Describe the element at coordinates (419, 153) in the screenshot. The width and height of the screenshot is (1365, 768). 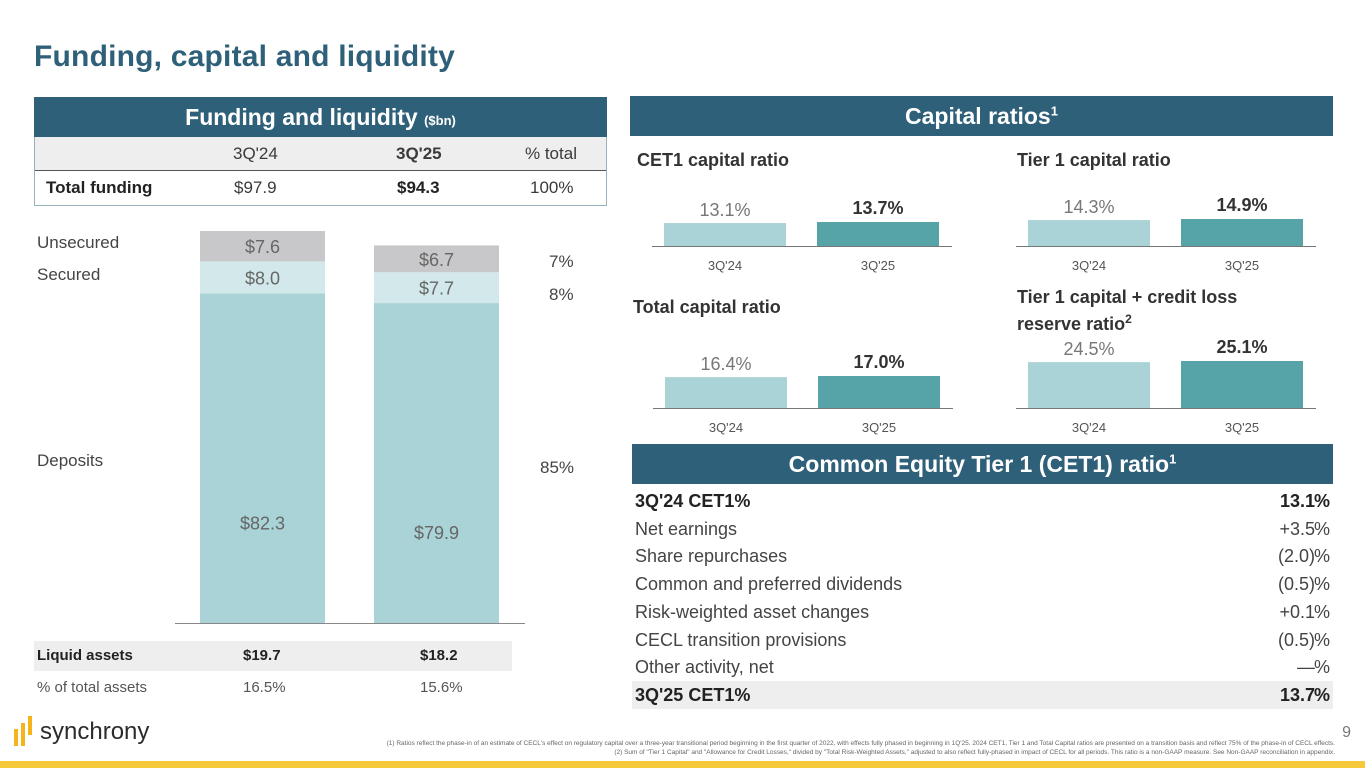
I see `col-header-3q25: 3Q'25` at that location.